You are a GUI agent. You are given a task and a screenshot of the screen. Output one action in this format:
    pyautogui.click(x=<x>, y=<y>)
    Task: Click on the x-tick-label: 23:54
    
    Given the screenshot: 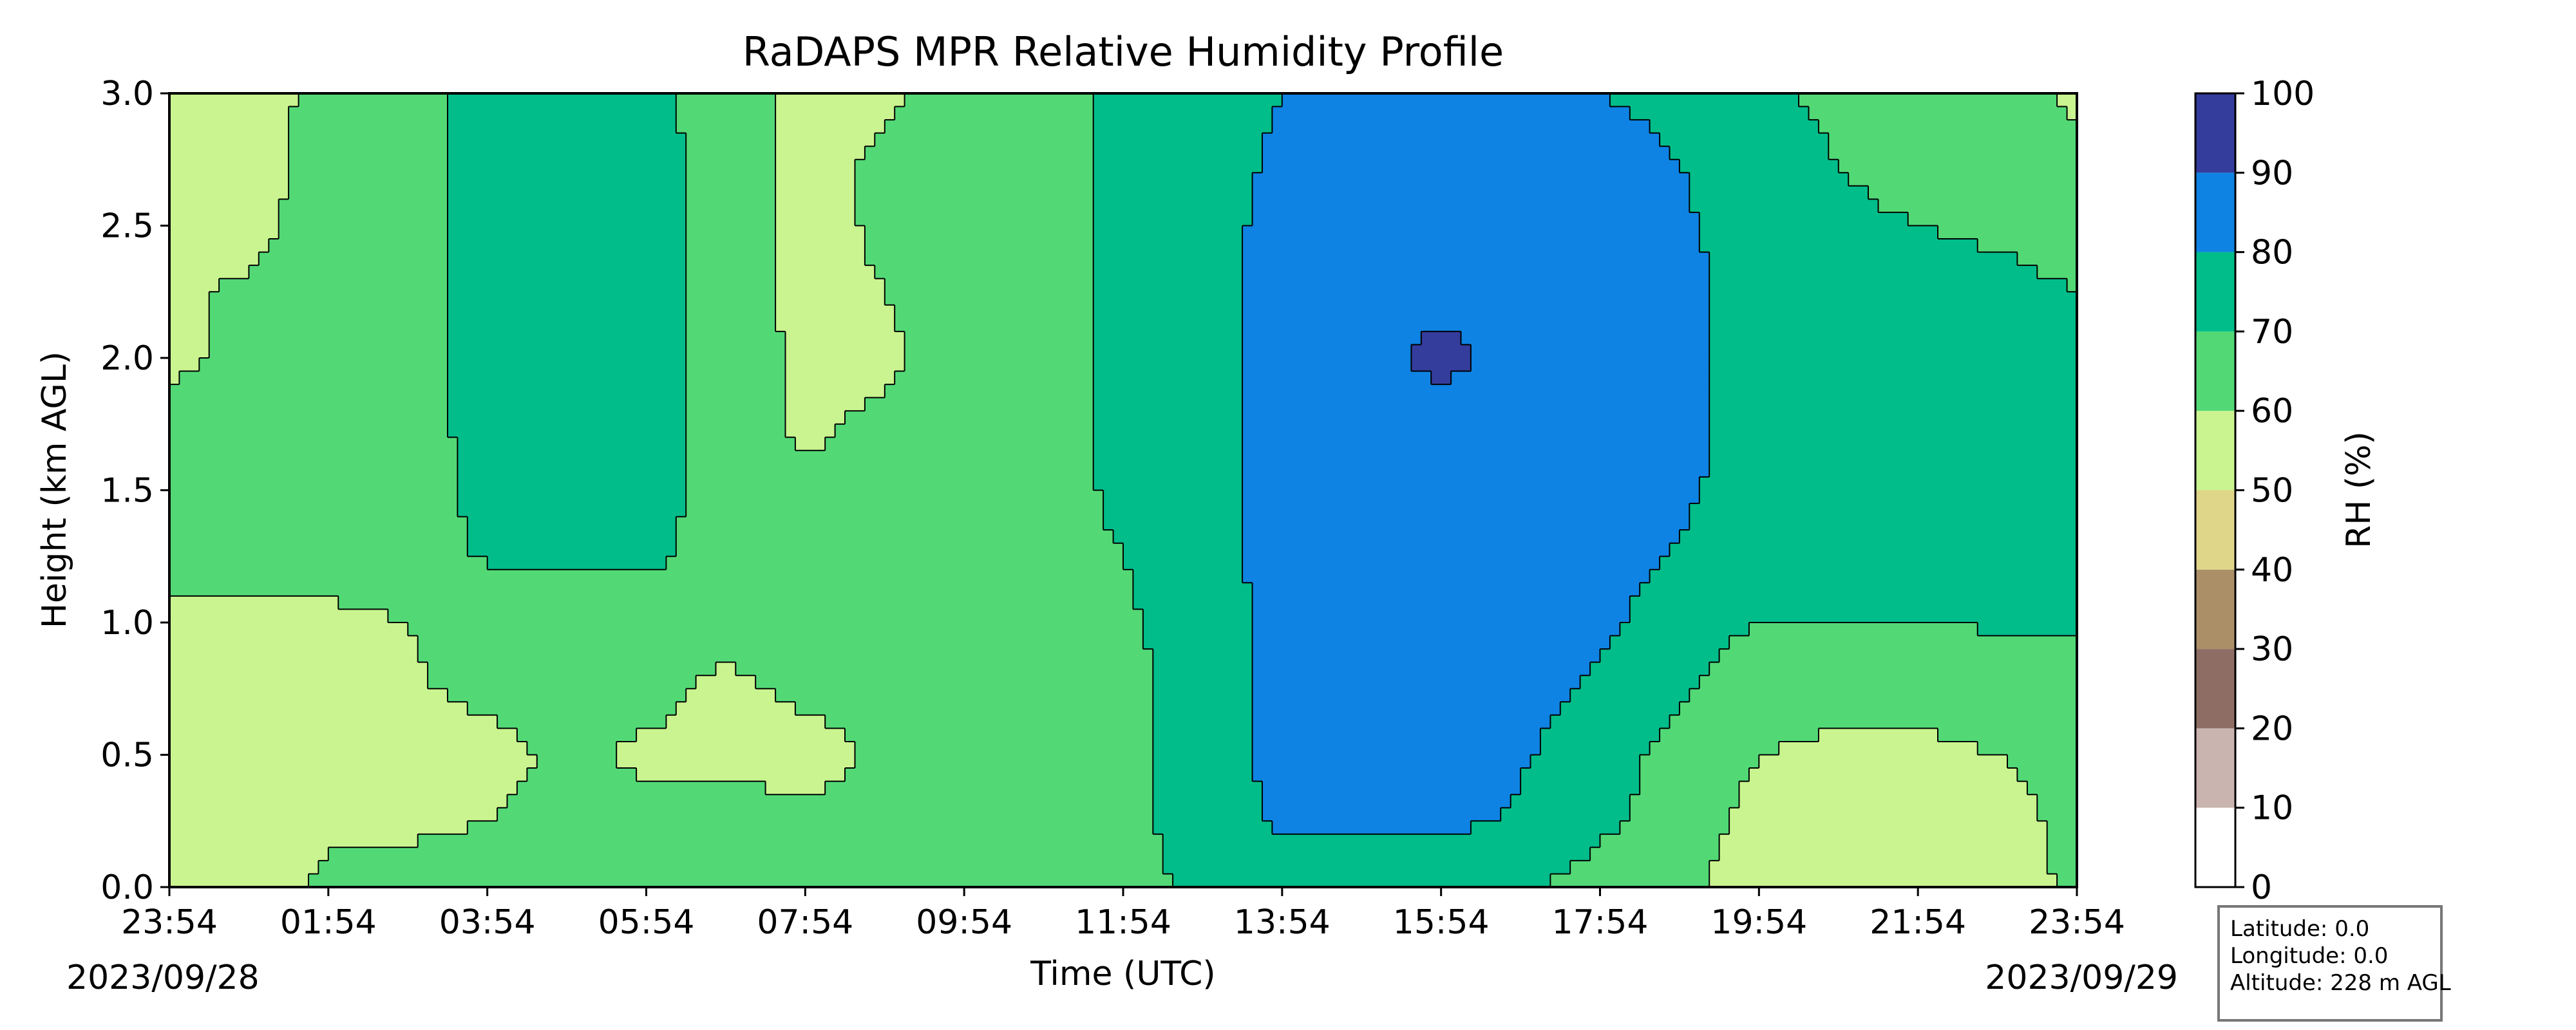 What is the action you would take?
    pyautogui.click(x=2077, y=922)
    